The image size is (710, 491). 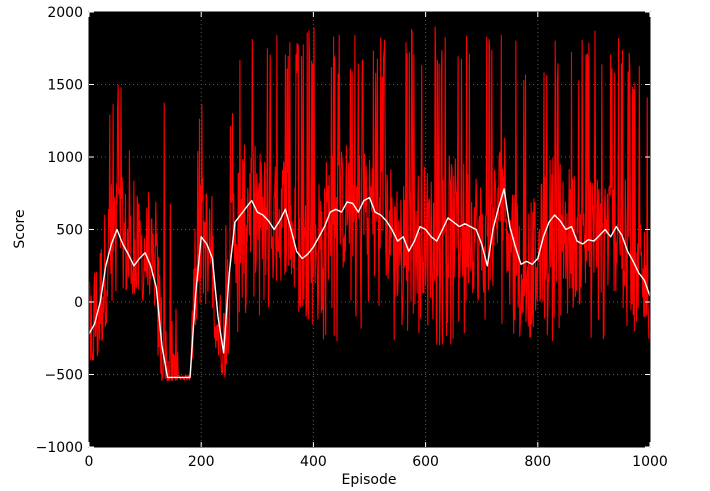 I want to click on y-tick-label: −500, so click(x=64, y=376).